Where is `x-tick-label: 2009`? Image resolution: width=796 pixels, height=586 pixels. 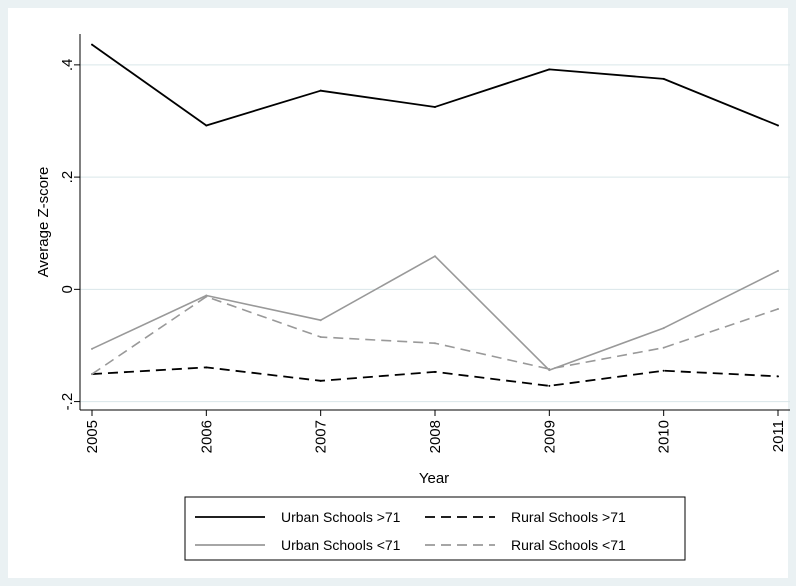
x-tick-label: 2009 is located at coordinates (549, 436).